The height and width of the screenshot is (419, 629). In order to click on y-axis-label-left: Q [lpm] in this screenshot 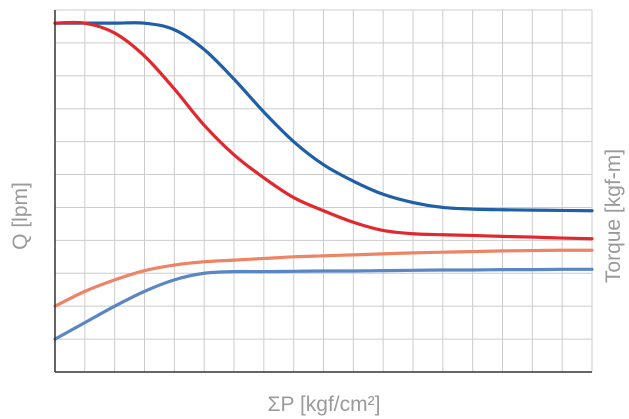, I will do `click(20, 216)`.